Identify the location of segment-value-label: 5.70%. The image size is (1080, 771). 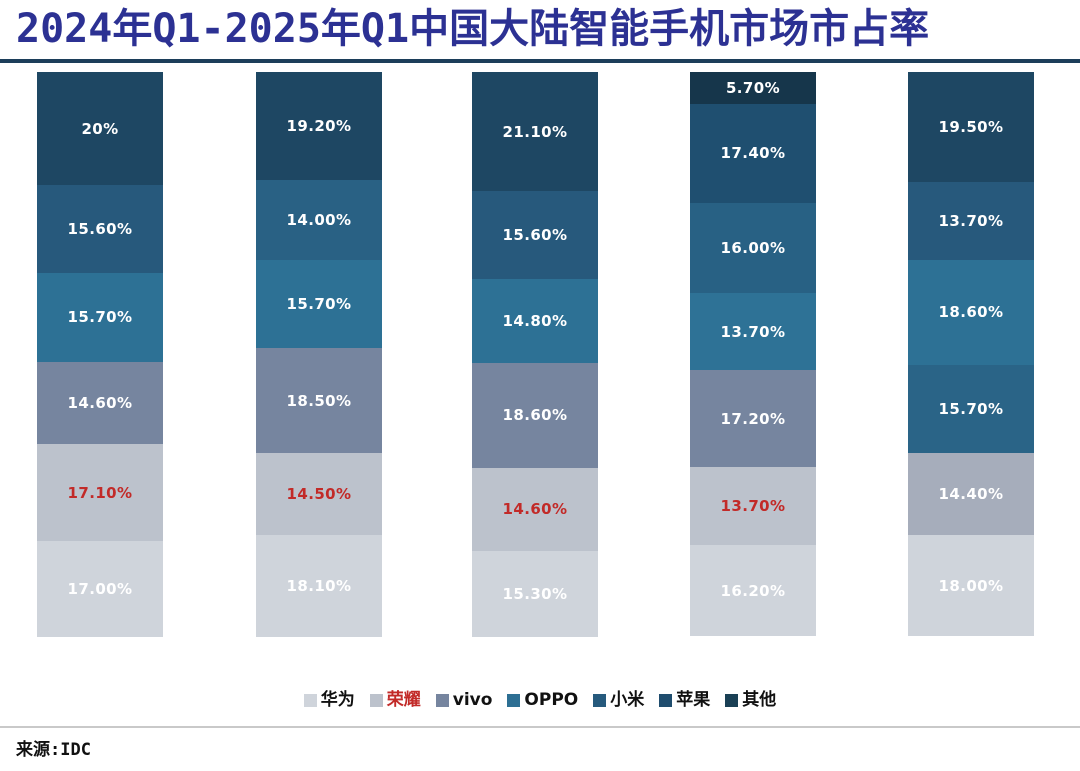
(753, 88).